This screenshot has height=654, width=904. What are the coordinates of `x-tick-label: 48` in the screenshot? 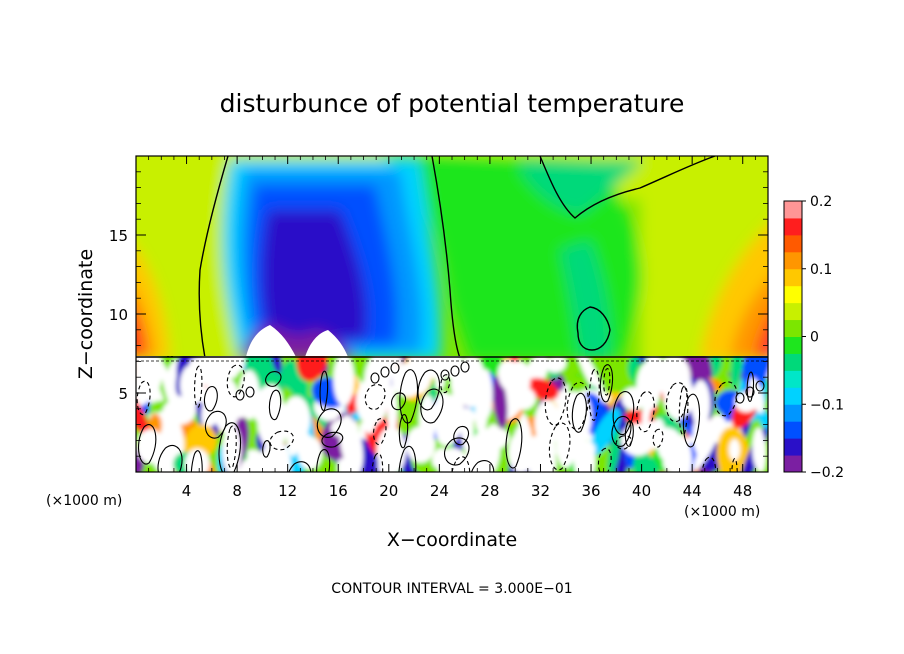 It's located at (742, 491).